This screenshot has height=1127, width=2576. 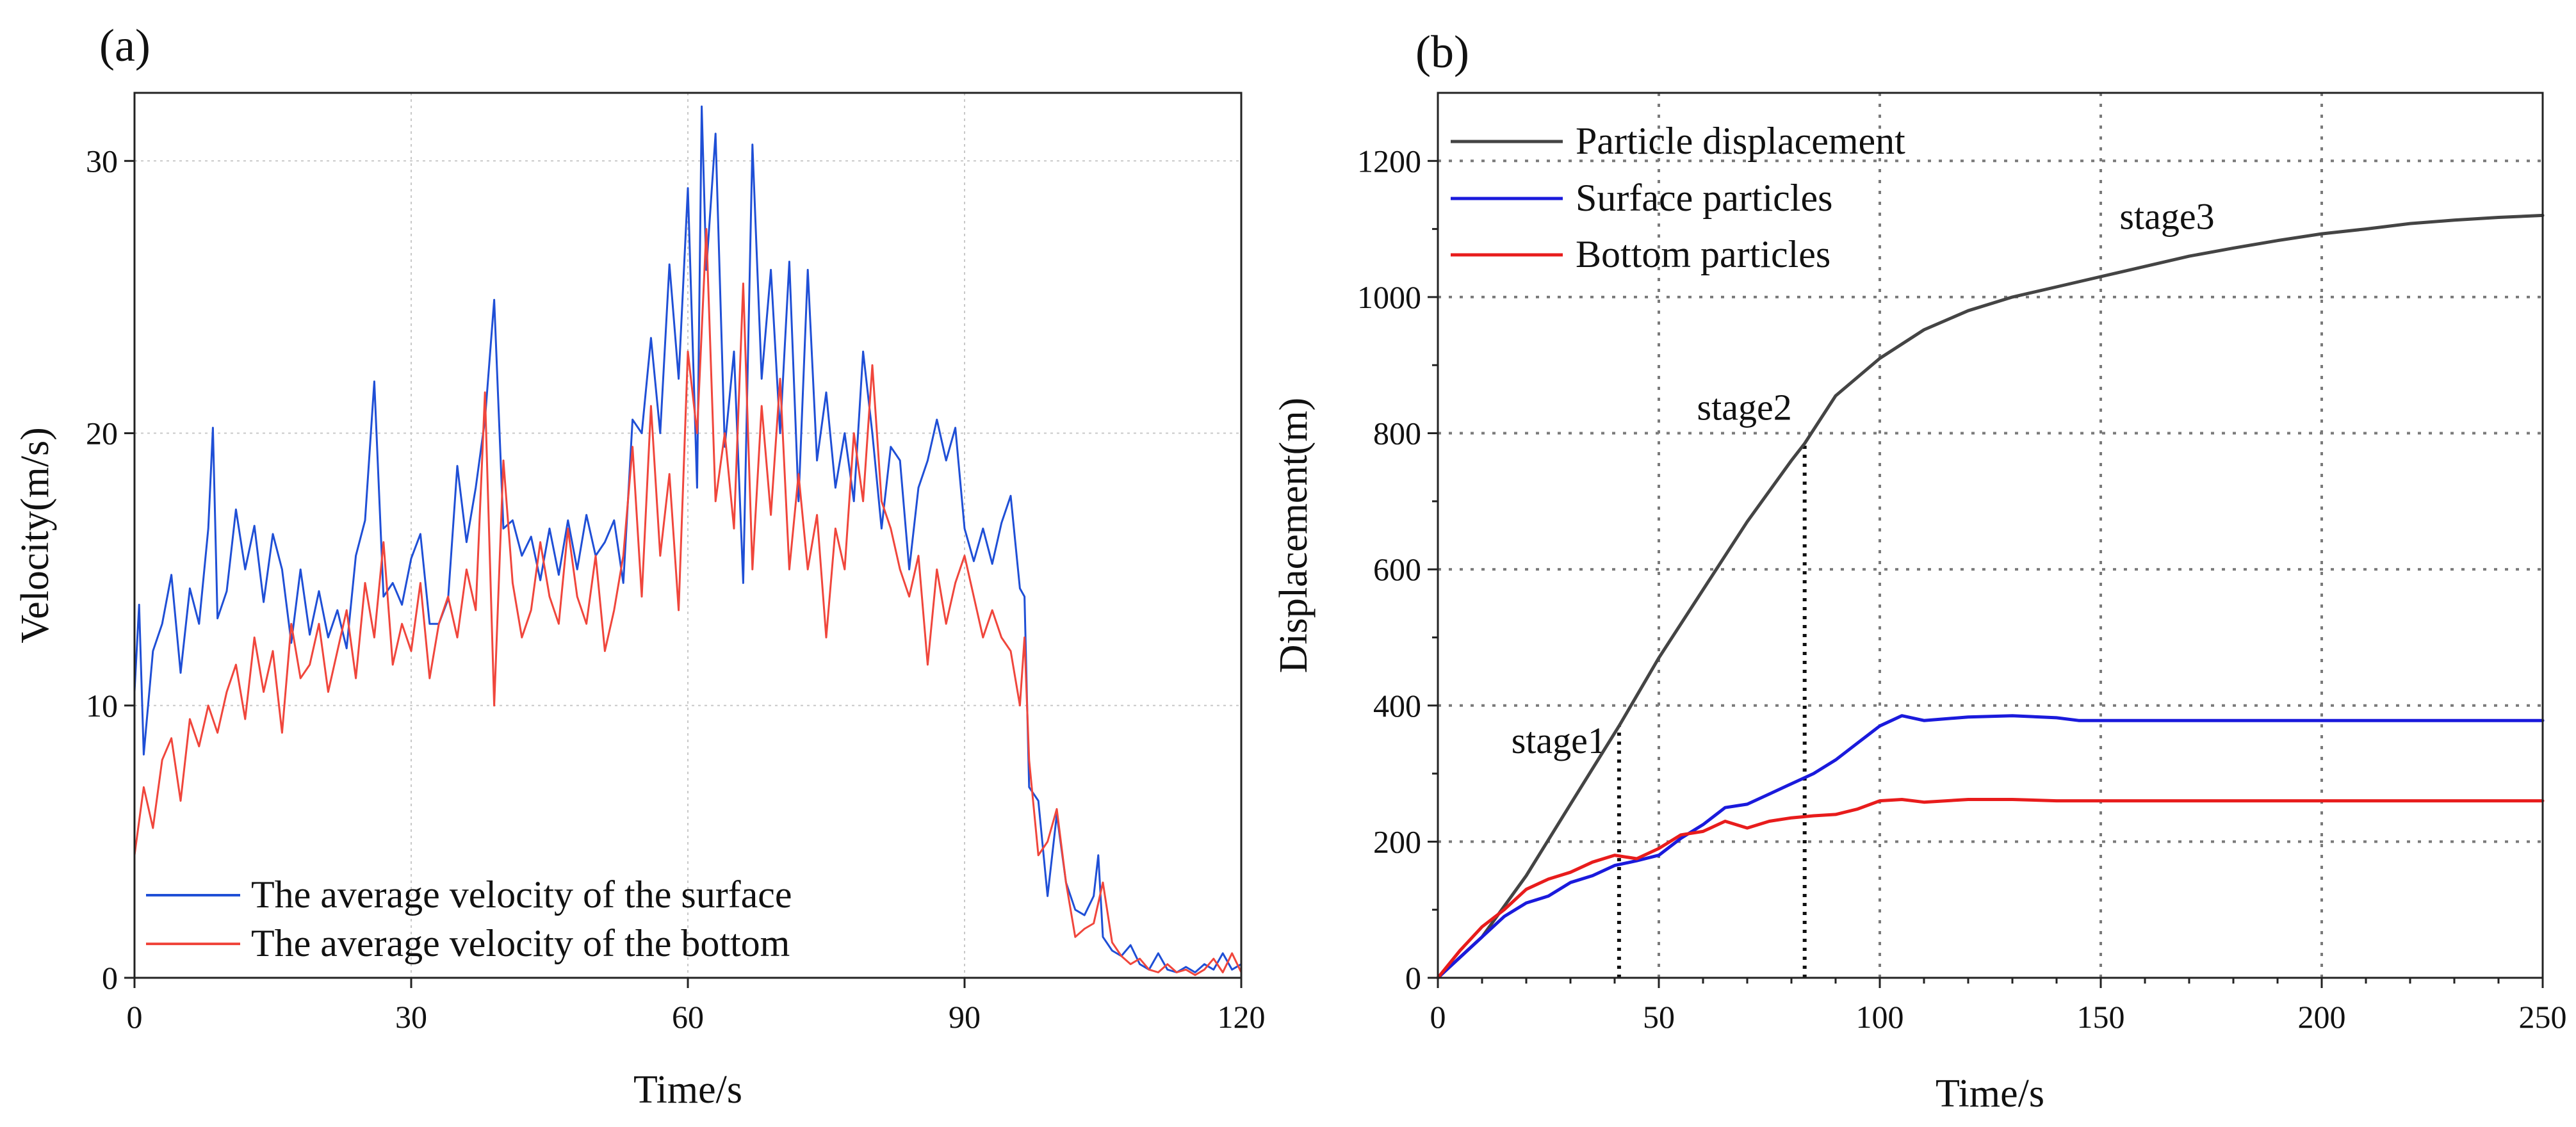 I want to click on stage-label-stage1: stage1, so click(x=1559, y=741).